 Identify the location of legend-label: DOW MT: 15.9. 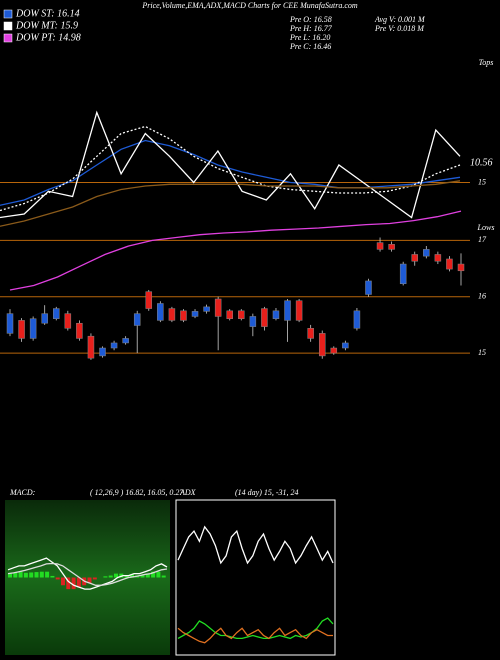
(46, 25).